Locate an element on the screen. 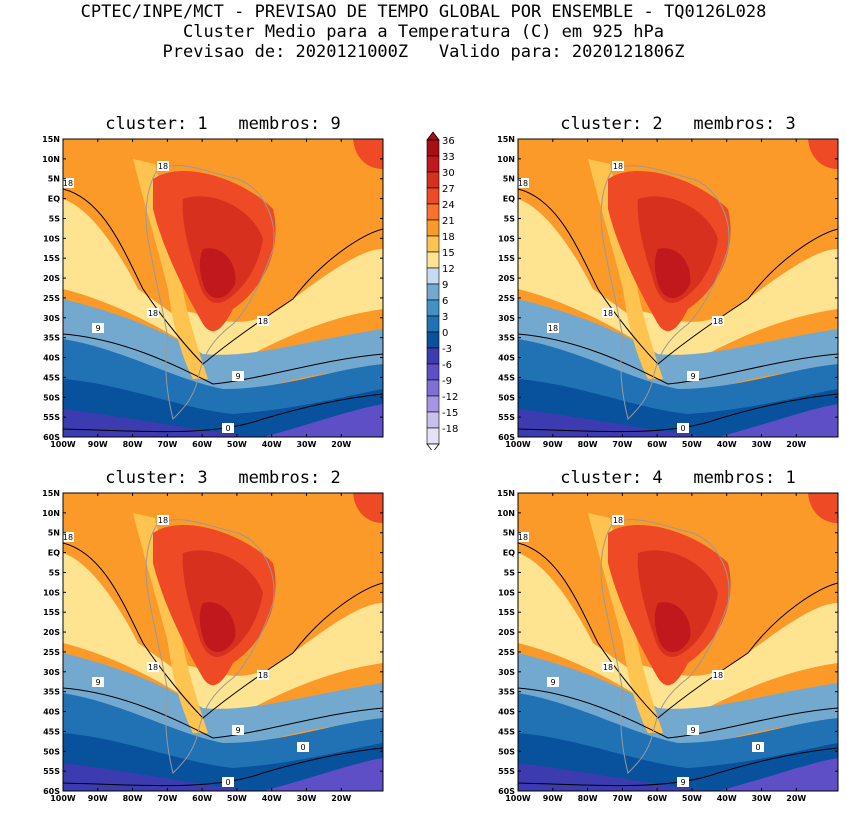  field-andesYellow is located at coordinates (625, 623).